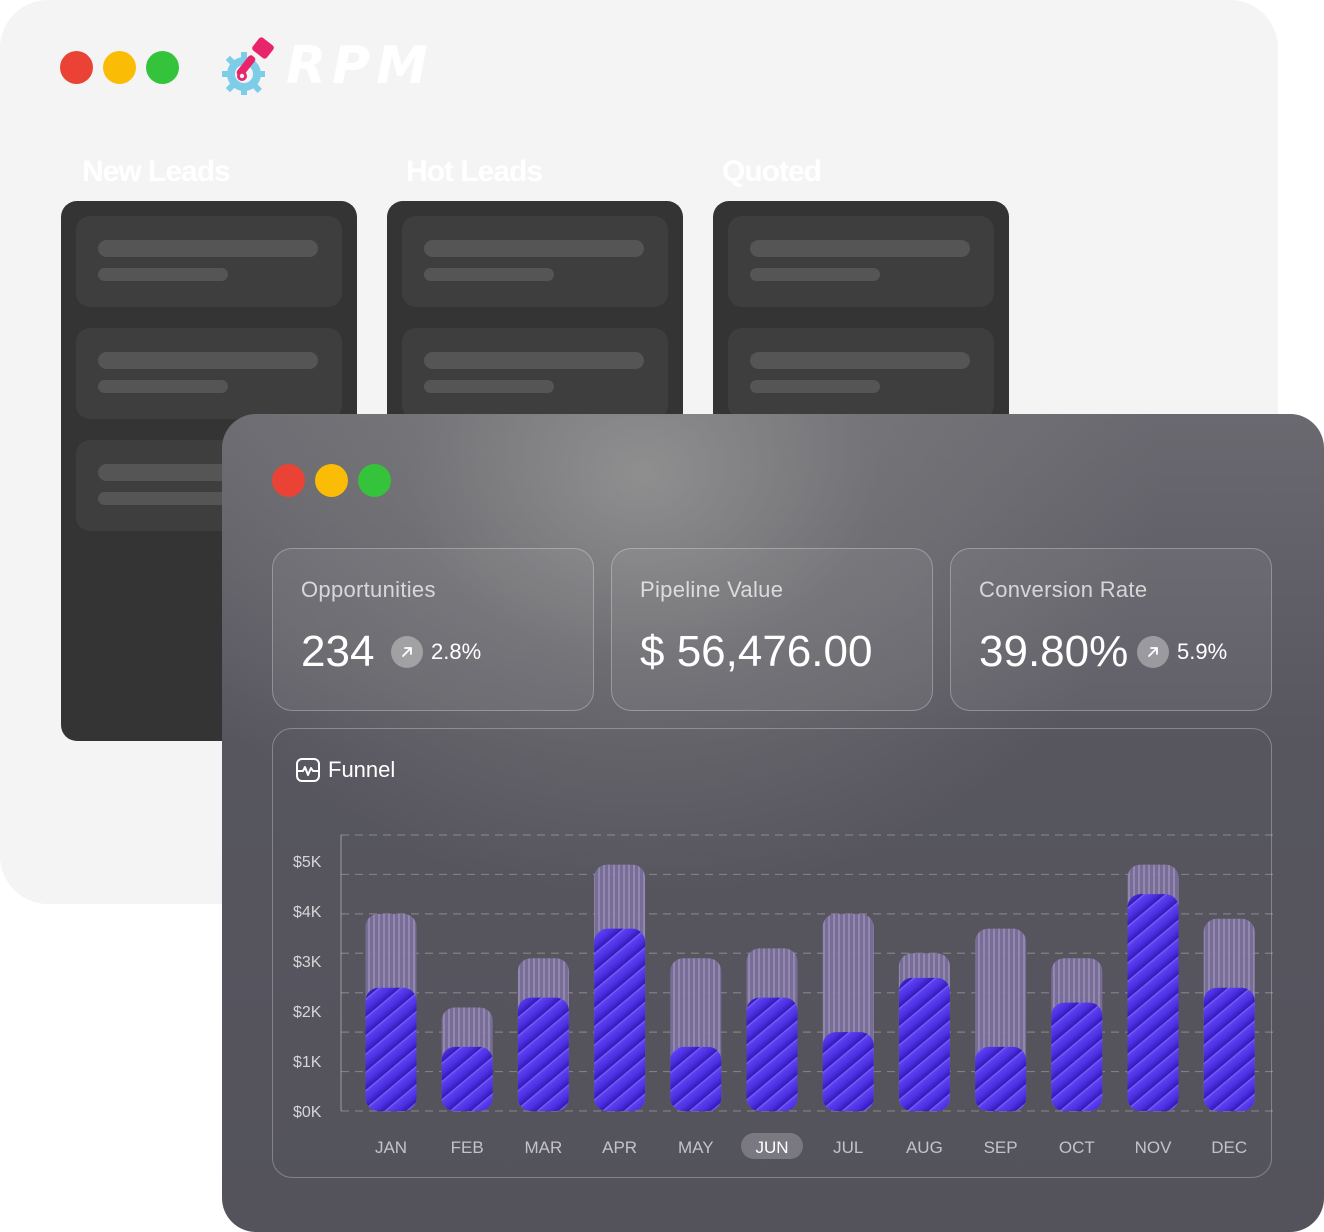 This screenshot has height=1232, width=1324. I want to click on column-title-quoted: Quoted, so click(772, 171).